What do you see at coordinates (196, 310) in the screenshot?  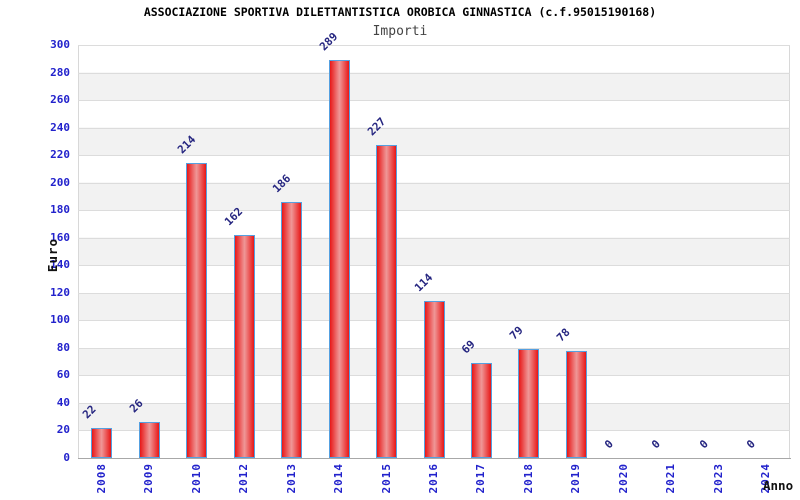 I see `bar-2010` at bounding box center [196, 310].